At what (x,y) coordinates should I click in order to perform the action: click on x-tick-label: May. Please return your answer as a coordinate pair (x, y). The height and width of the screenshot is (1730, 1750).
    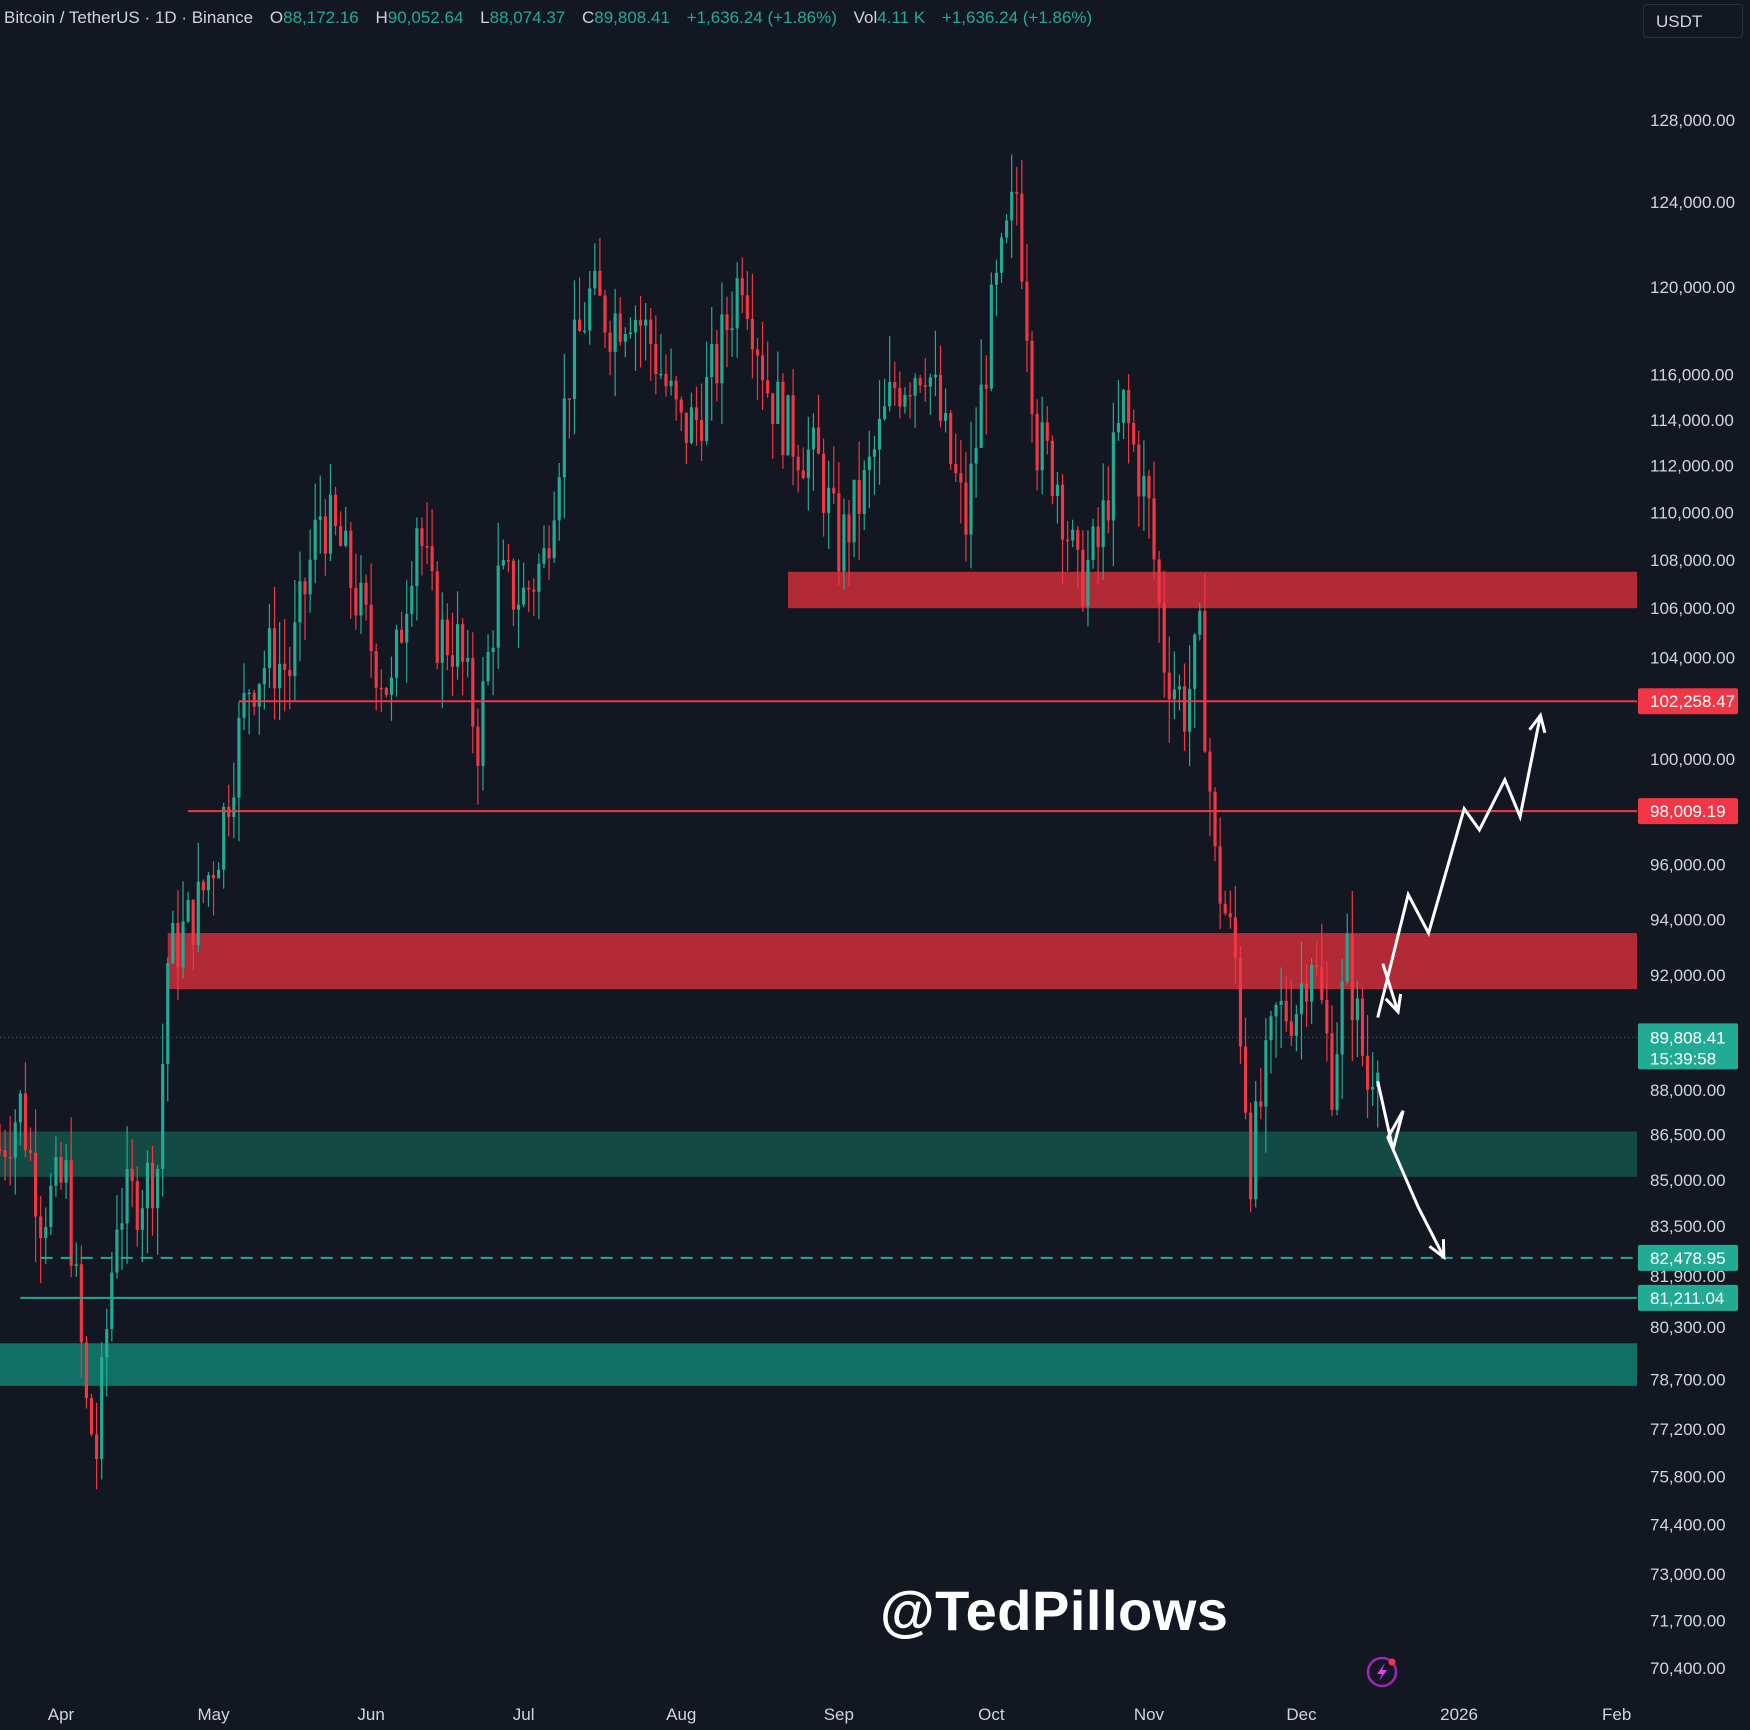
    Looking at the image, I should click on (213, 1714).